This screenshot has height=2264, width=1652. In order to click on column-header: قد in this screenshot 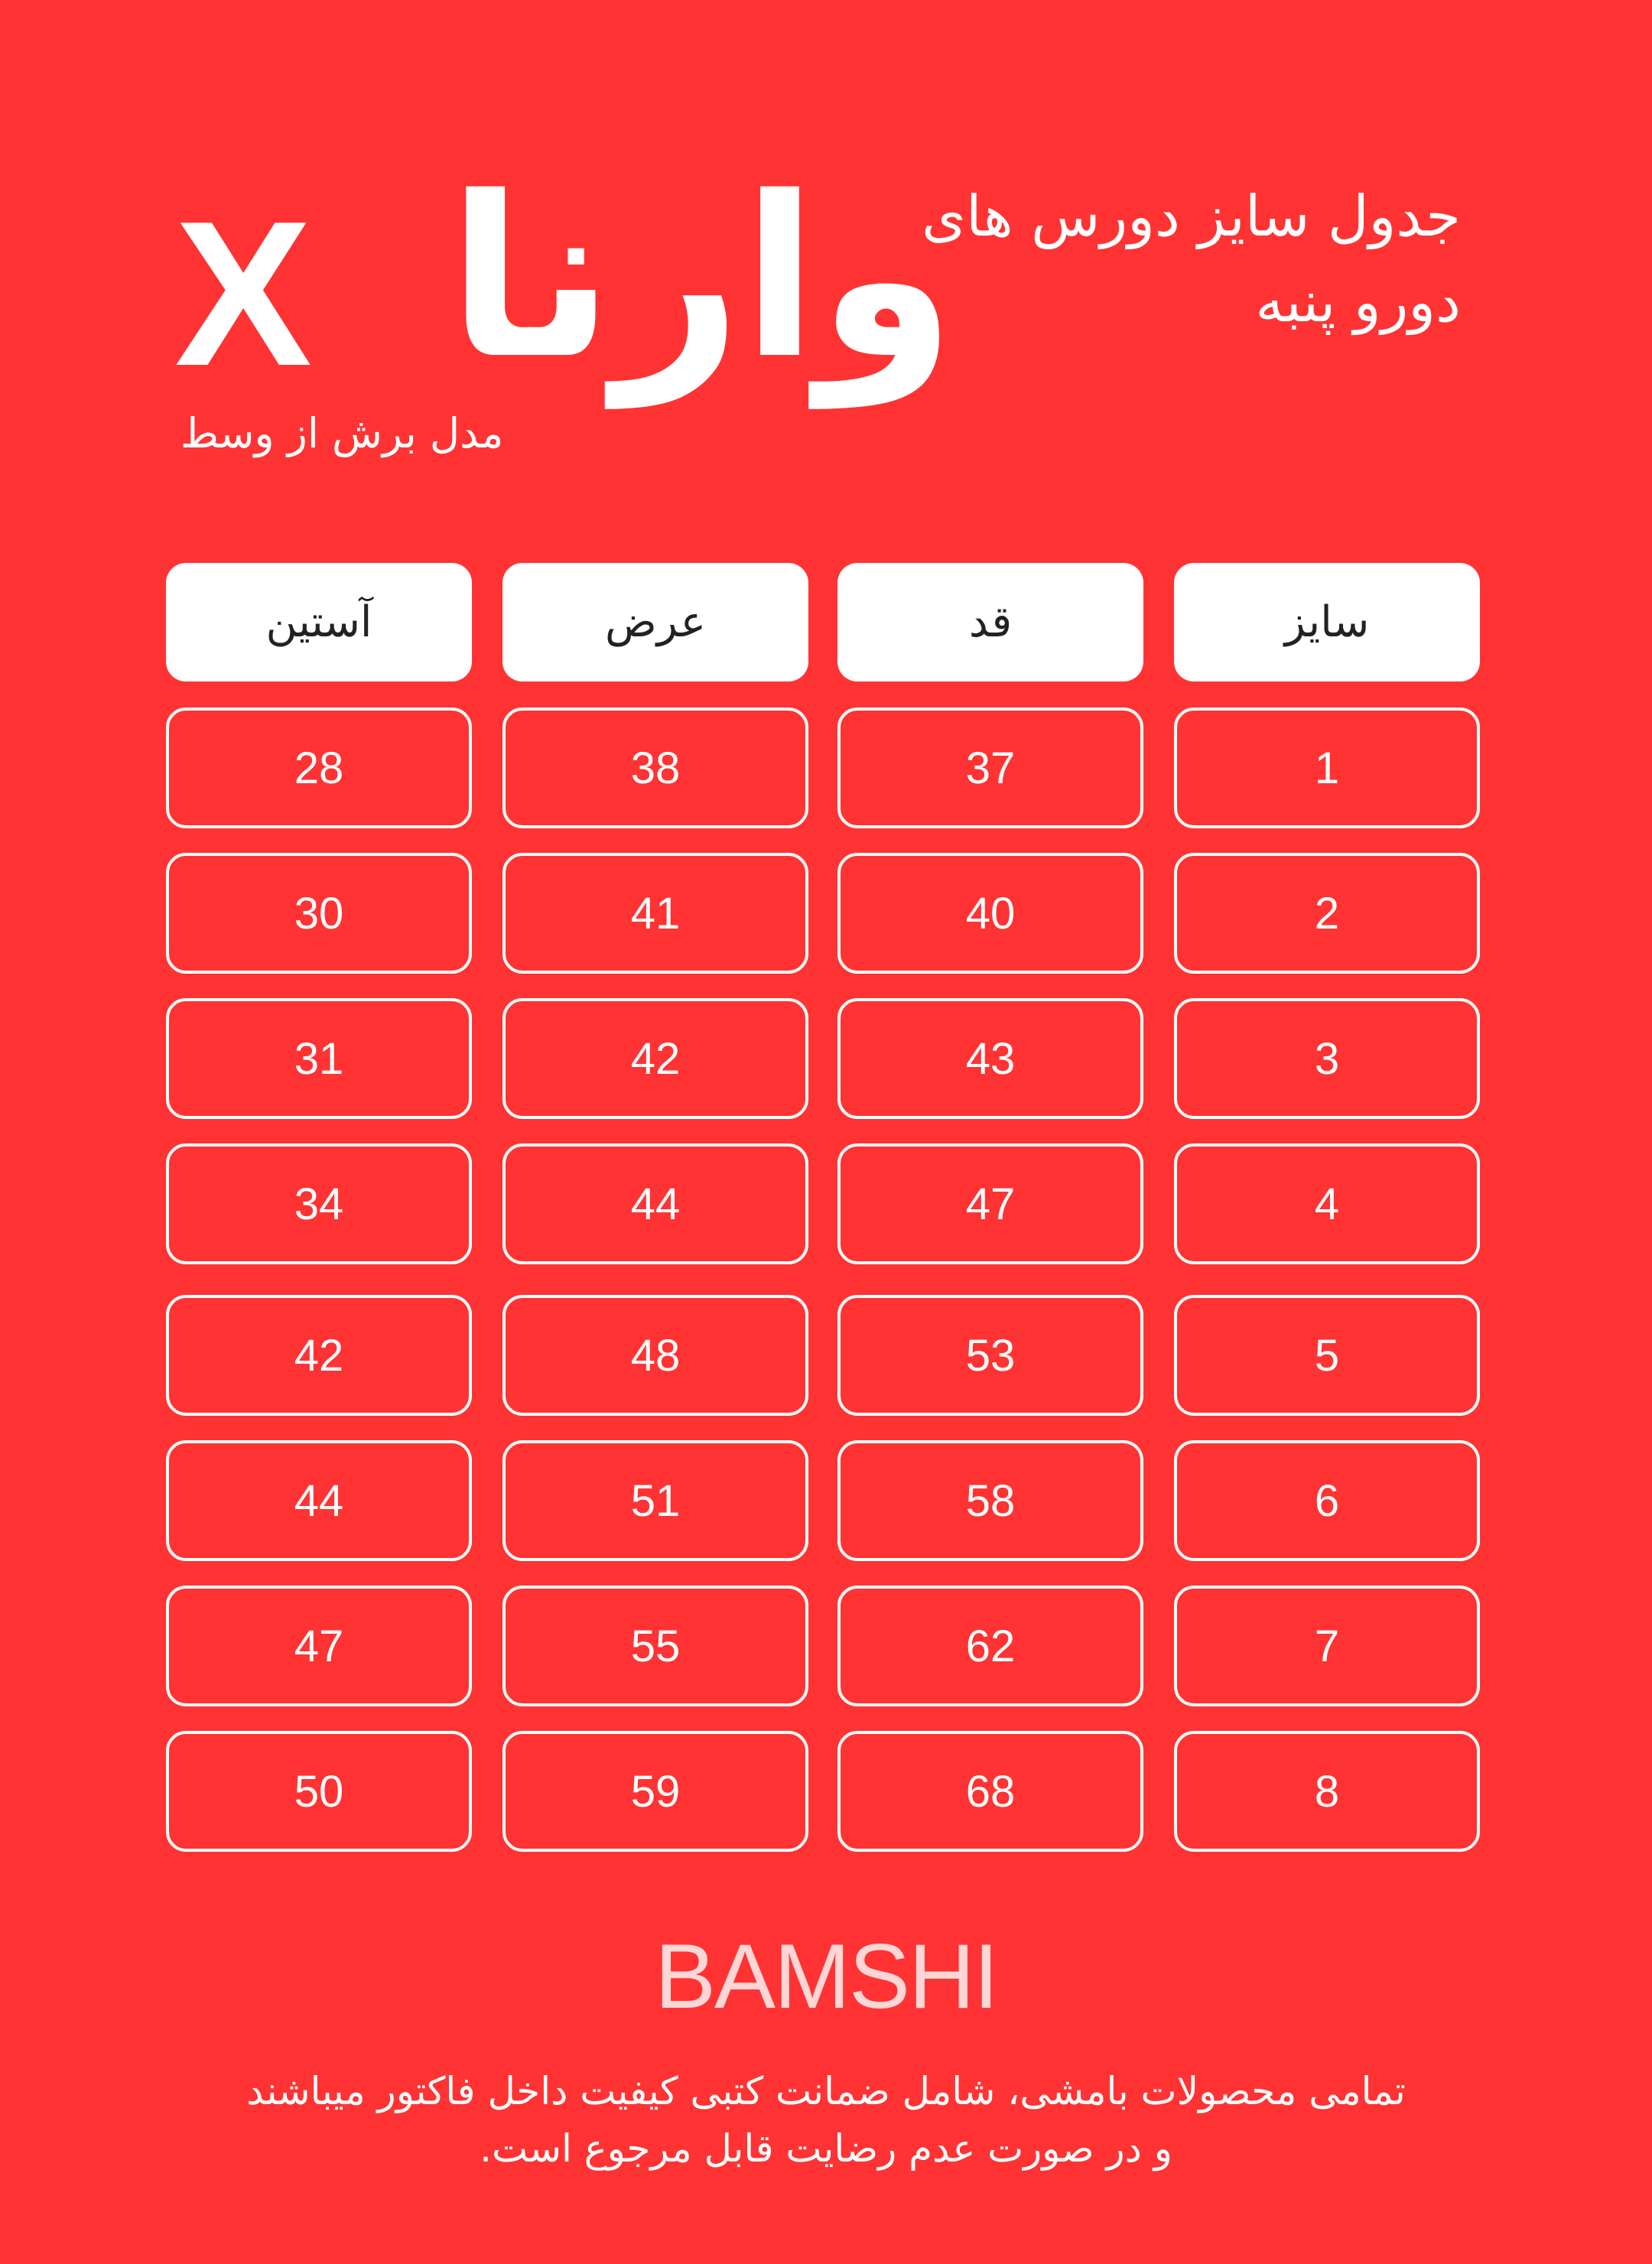, I will do `click(990, 622)`.